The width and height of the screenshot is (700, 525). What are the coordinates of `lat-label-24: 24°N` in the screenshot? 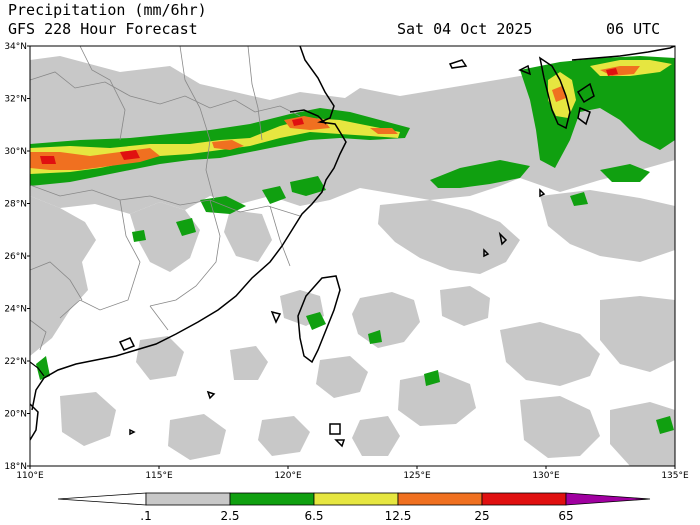 It's located at (15, 310).